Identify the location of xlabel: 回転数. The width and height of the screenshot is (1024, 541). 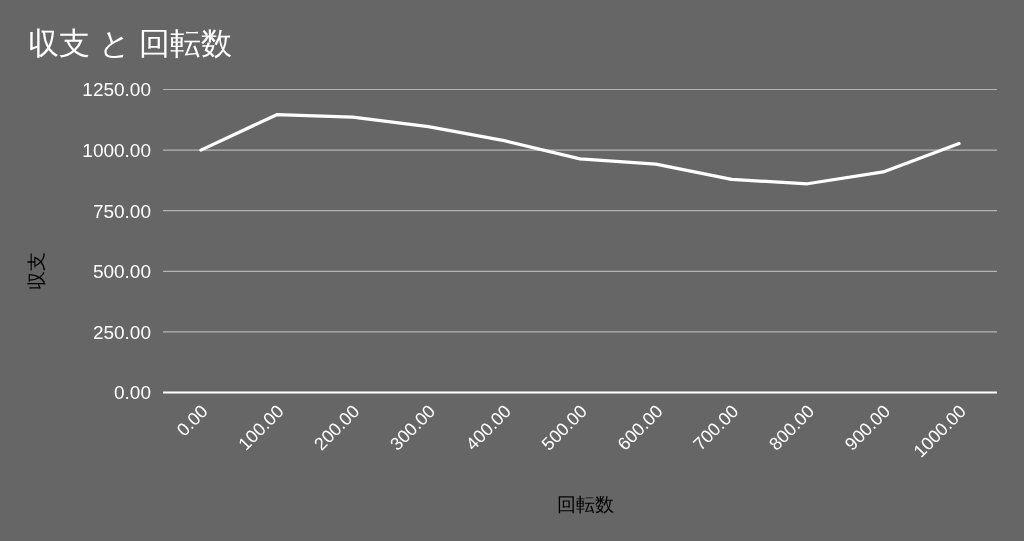
(585, 504).